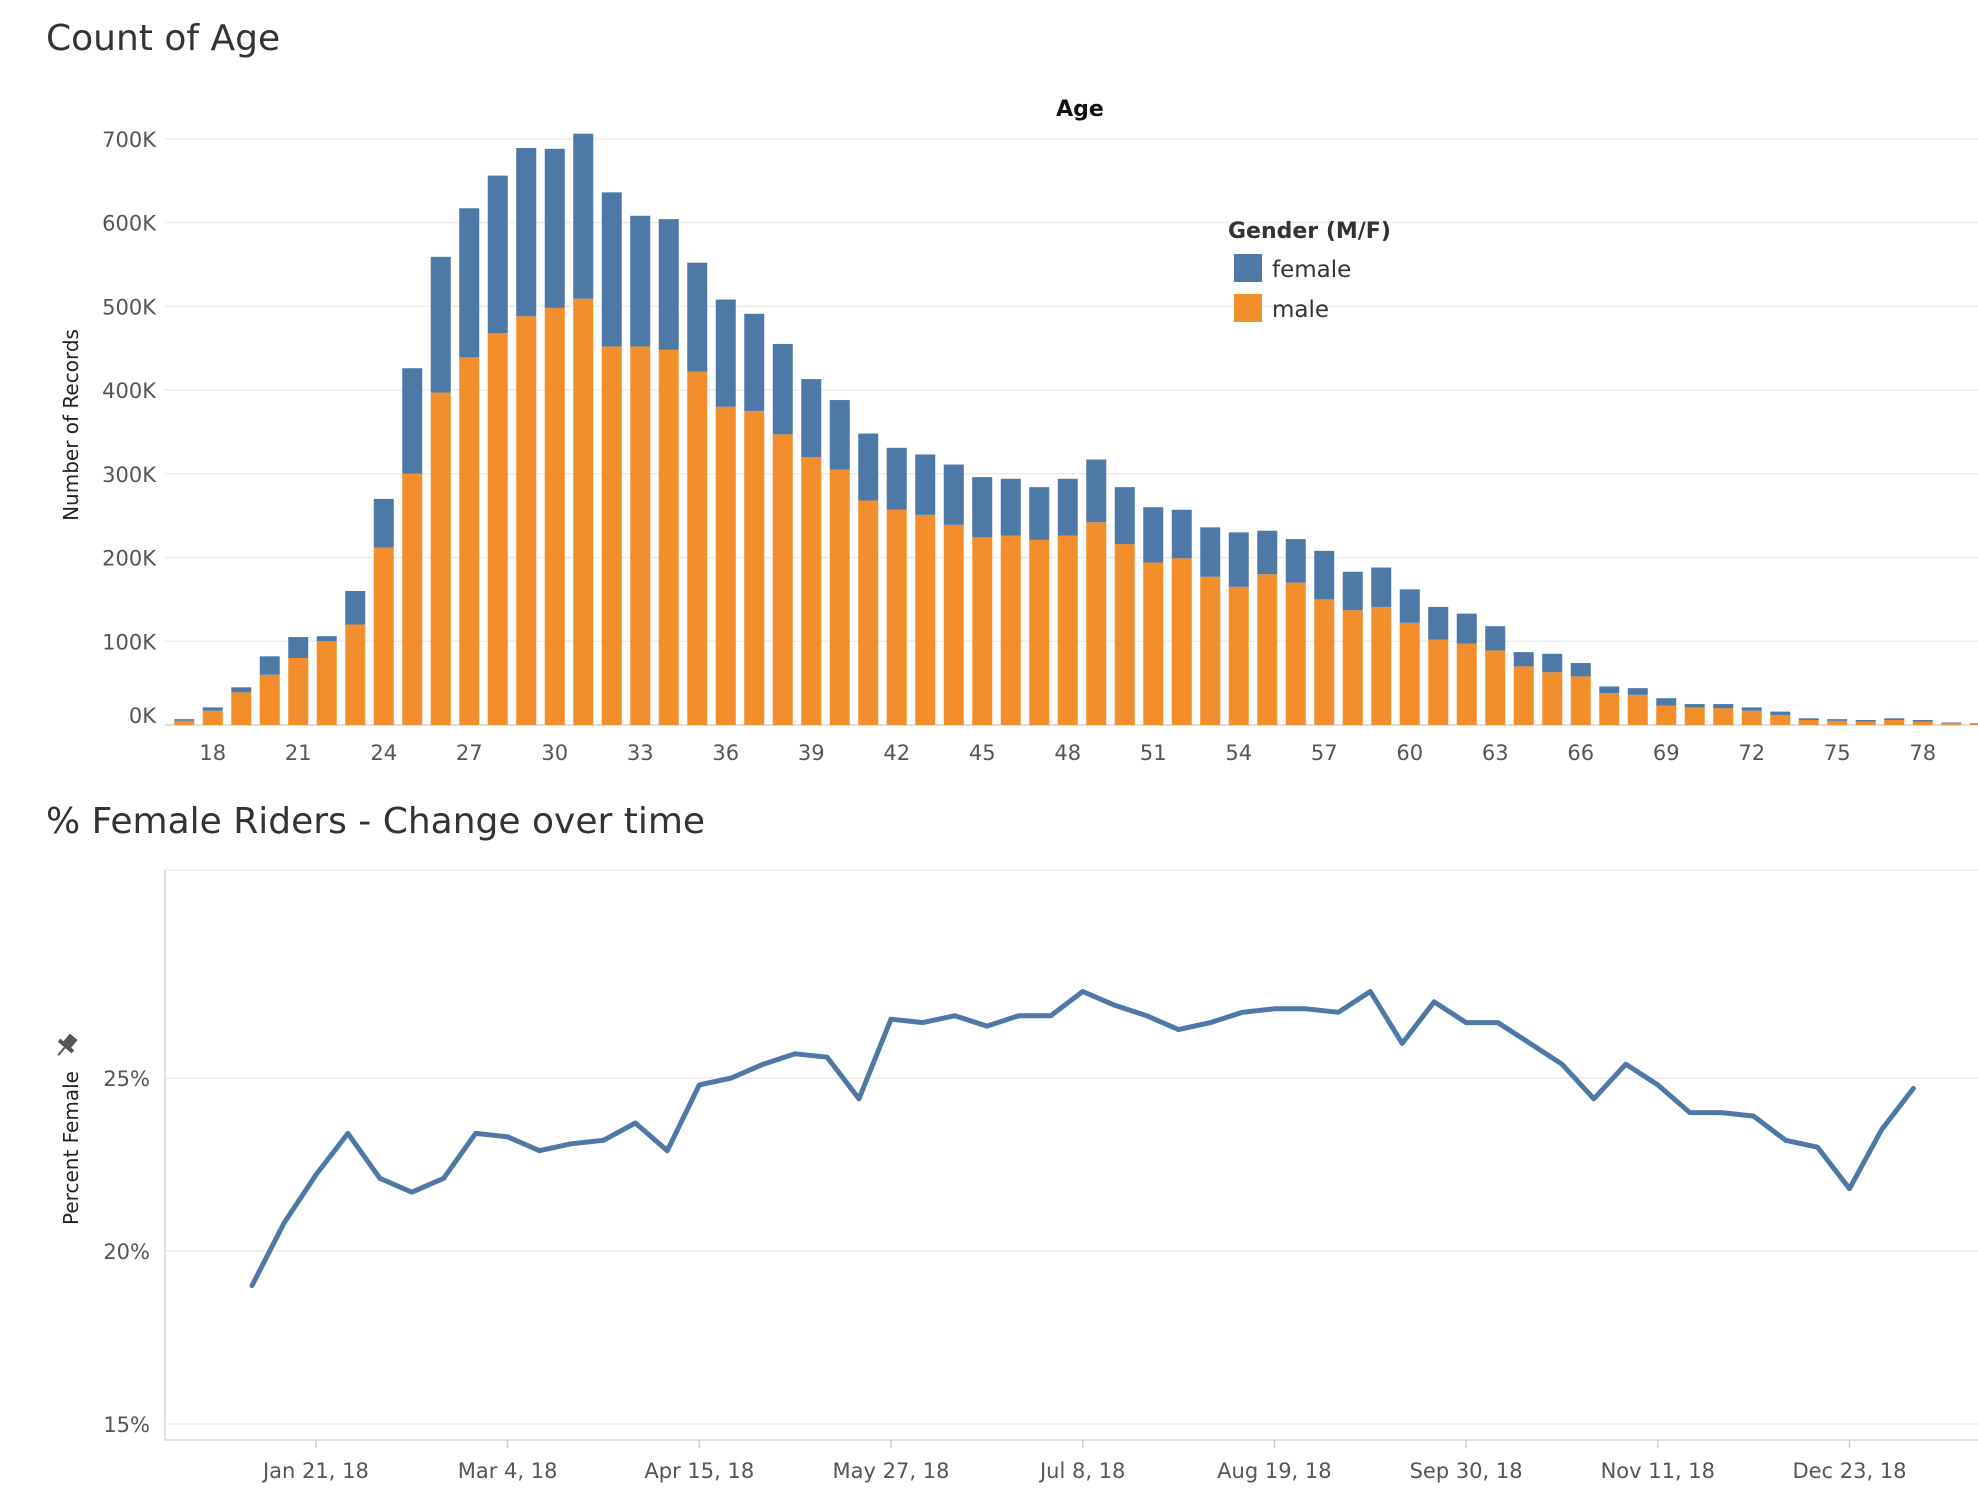 This screenshot has width=1978, height=1494. I want to click on legend-label-female: female, so click(1311, 270).